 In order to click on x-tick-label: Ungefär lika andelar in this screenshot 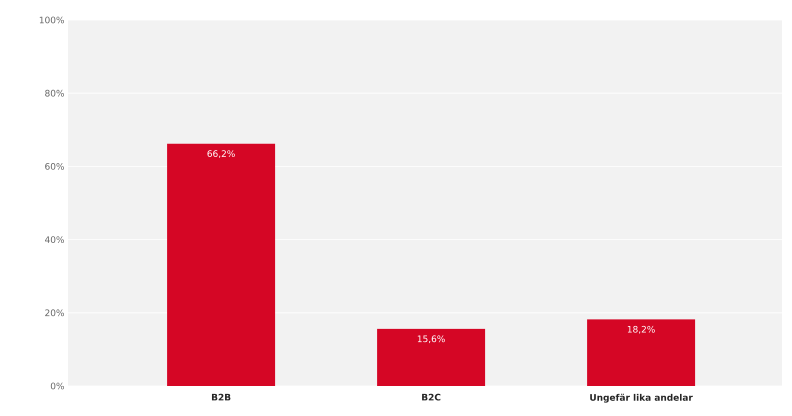, I will do `click(641, 398)`.